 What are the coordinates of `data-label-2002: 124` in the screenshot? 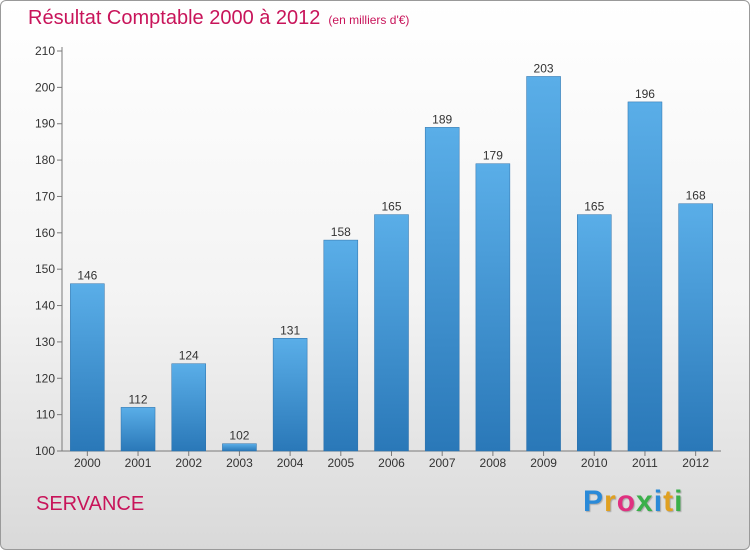 It's located at (189, 356).